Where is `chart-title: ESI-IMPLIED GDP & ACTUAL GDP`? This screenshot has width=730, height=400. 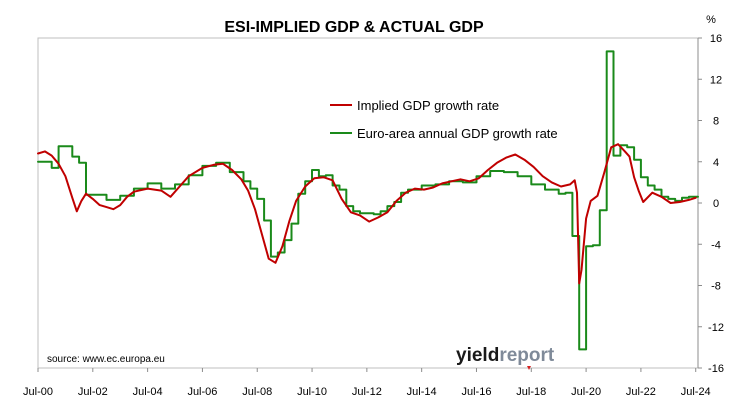 chart-title: ESI-IMPLIED GDP & ACTUAL GDP is located at coordinates (354, 27).